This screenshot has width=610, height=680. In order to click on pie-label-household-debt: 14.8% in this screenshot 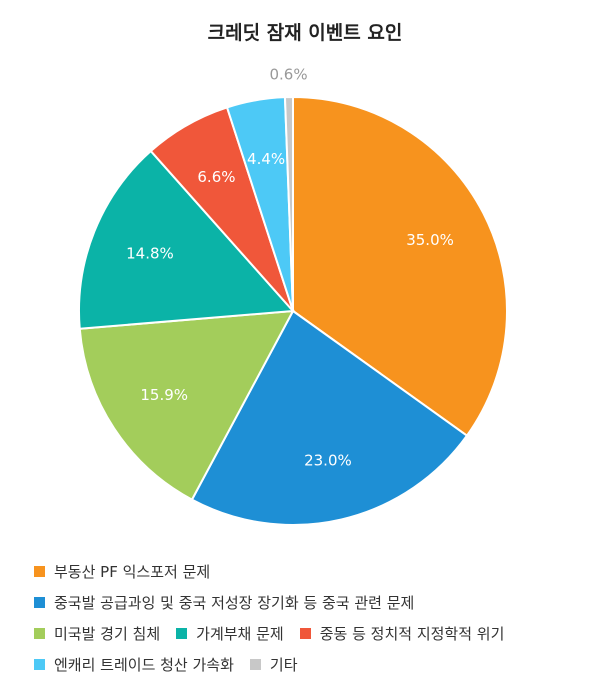, I will do `click(150, 253)`.